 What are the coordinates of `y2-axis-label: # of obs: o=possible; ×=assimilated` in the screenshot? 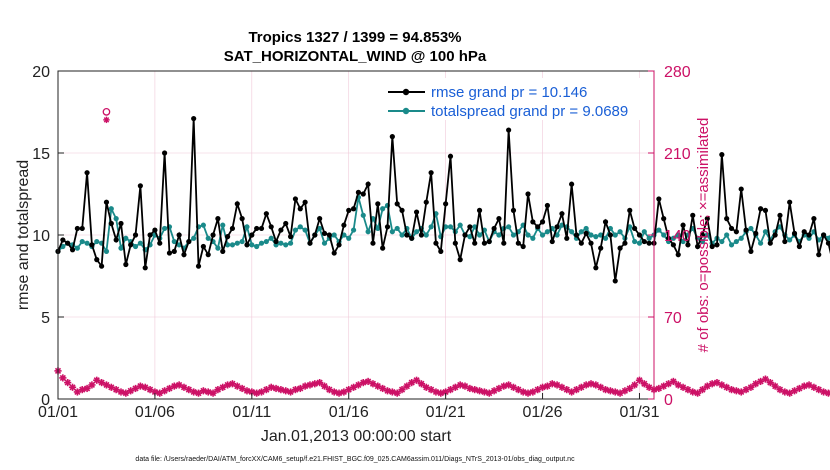 It's located at (703, 235).